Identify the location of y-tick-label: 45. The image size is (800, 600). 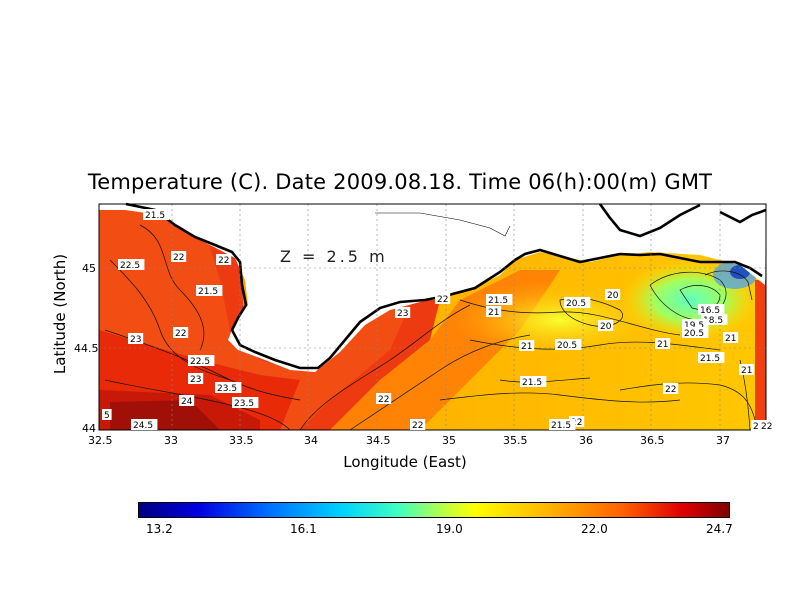
(89, 268).